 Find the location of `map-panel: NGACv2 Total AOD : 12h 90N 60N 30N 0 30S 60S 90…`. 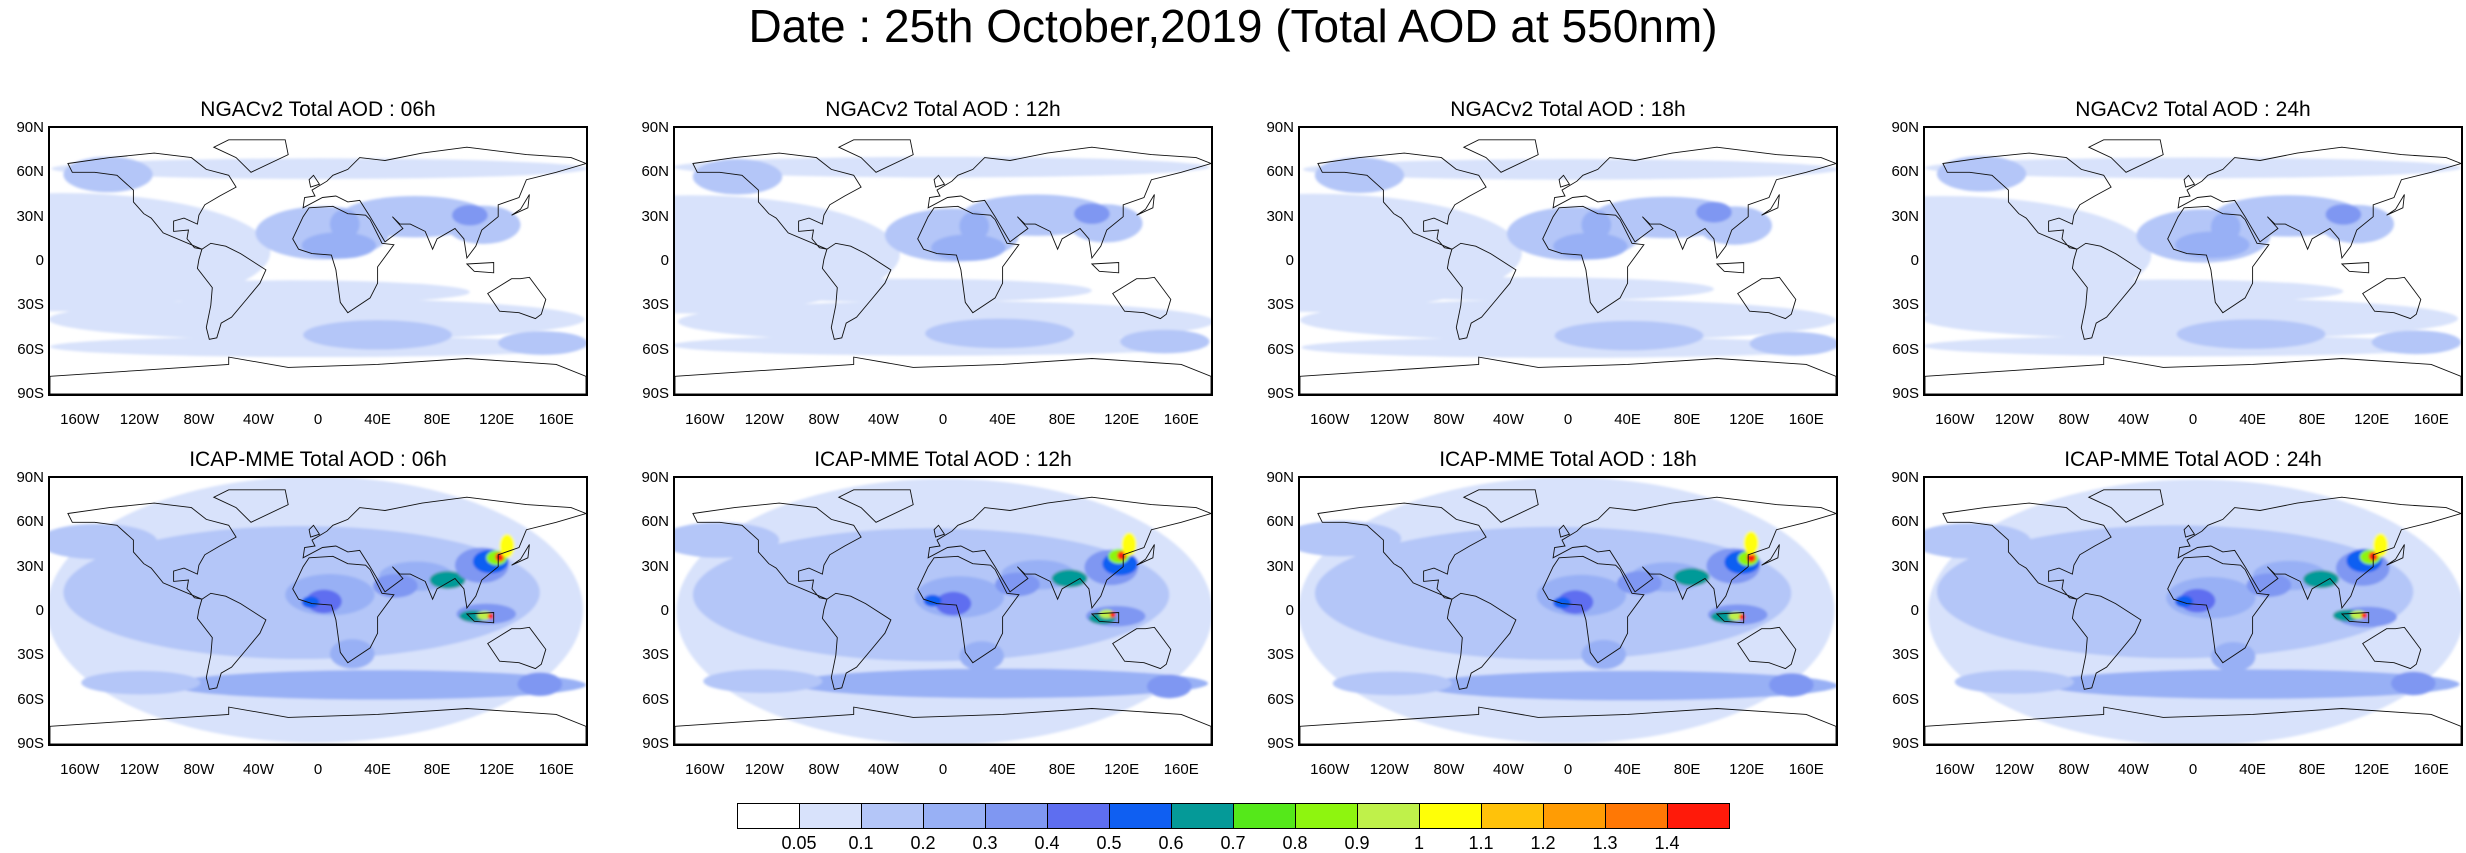

map-panel: NGACv2 Total AOD : 12h 90N 60N 30N 0 30S 60S 90… is located at coordinates (927, 287).